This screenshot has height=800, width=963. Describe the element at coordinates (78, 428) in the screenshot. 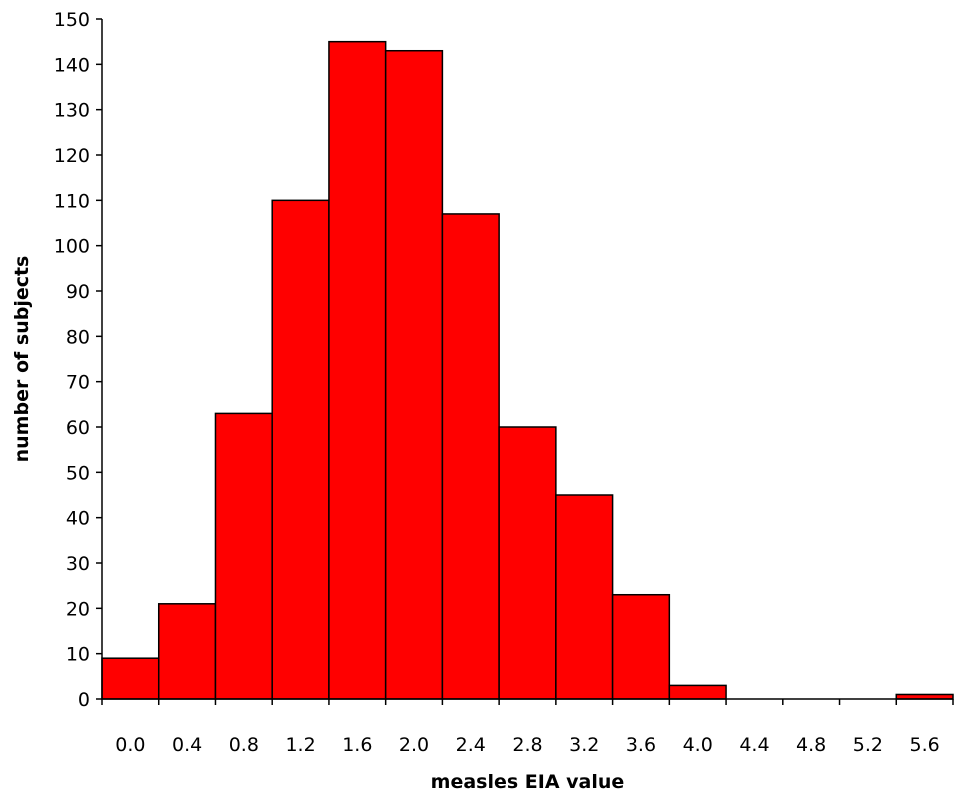

I see `y-tick-label: 60` at that location.